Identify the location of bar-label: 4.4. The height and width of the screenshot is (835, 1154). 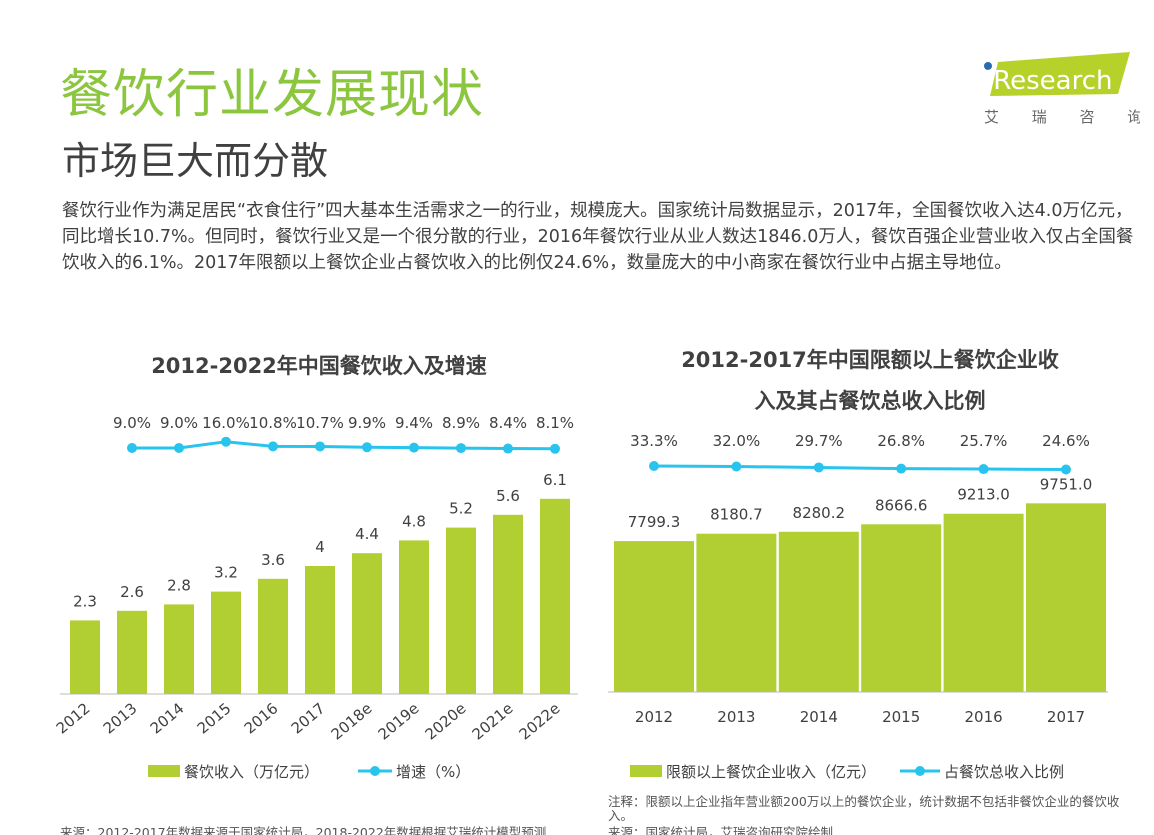
(367, 534).